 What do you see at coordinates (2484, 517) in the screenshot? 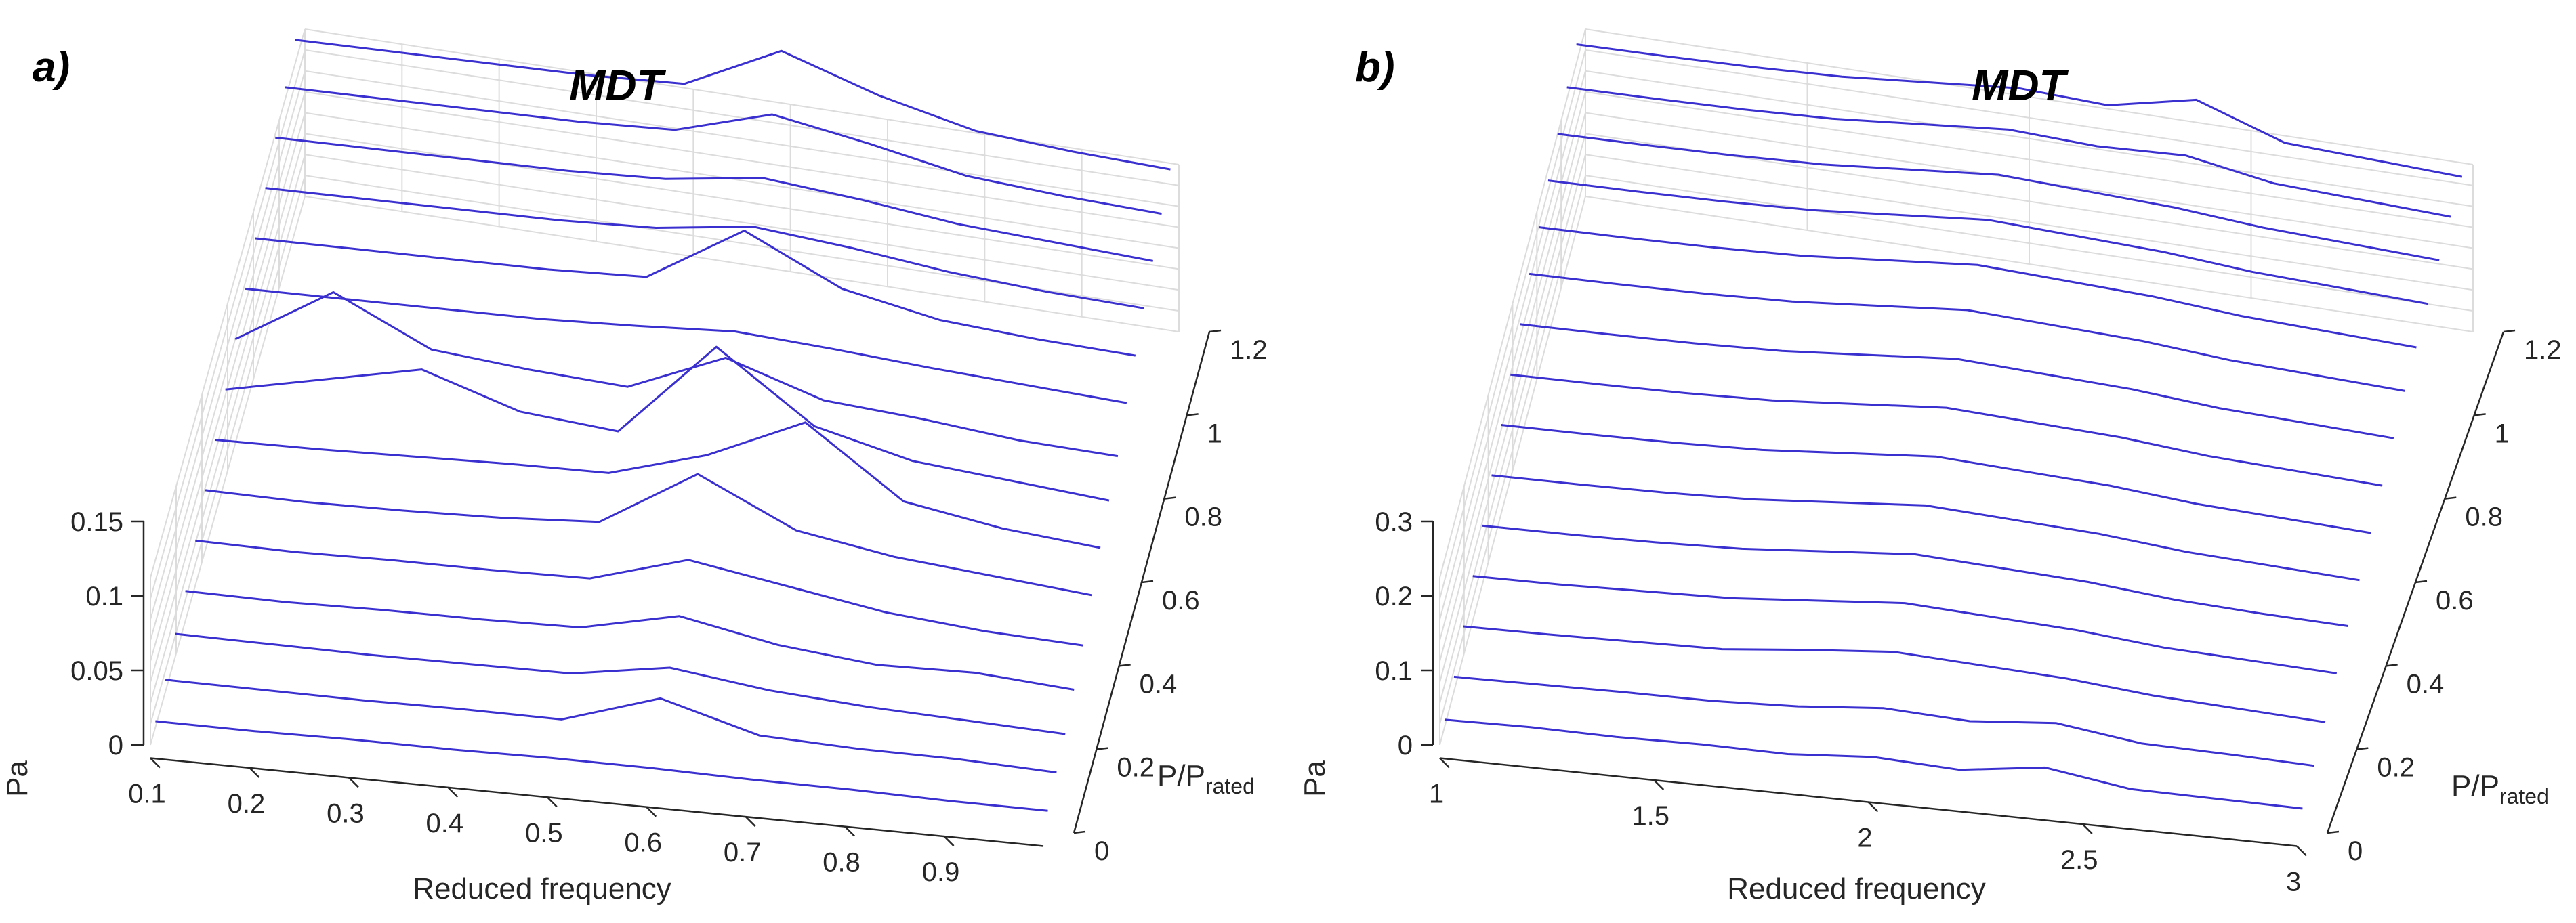
I see `panel-b-y-tick-label: 0.8` at bounding box center [2484, 517].